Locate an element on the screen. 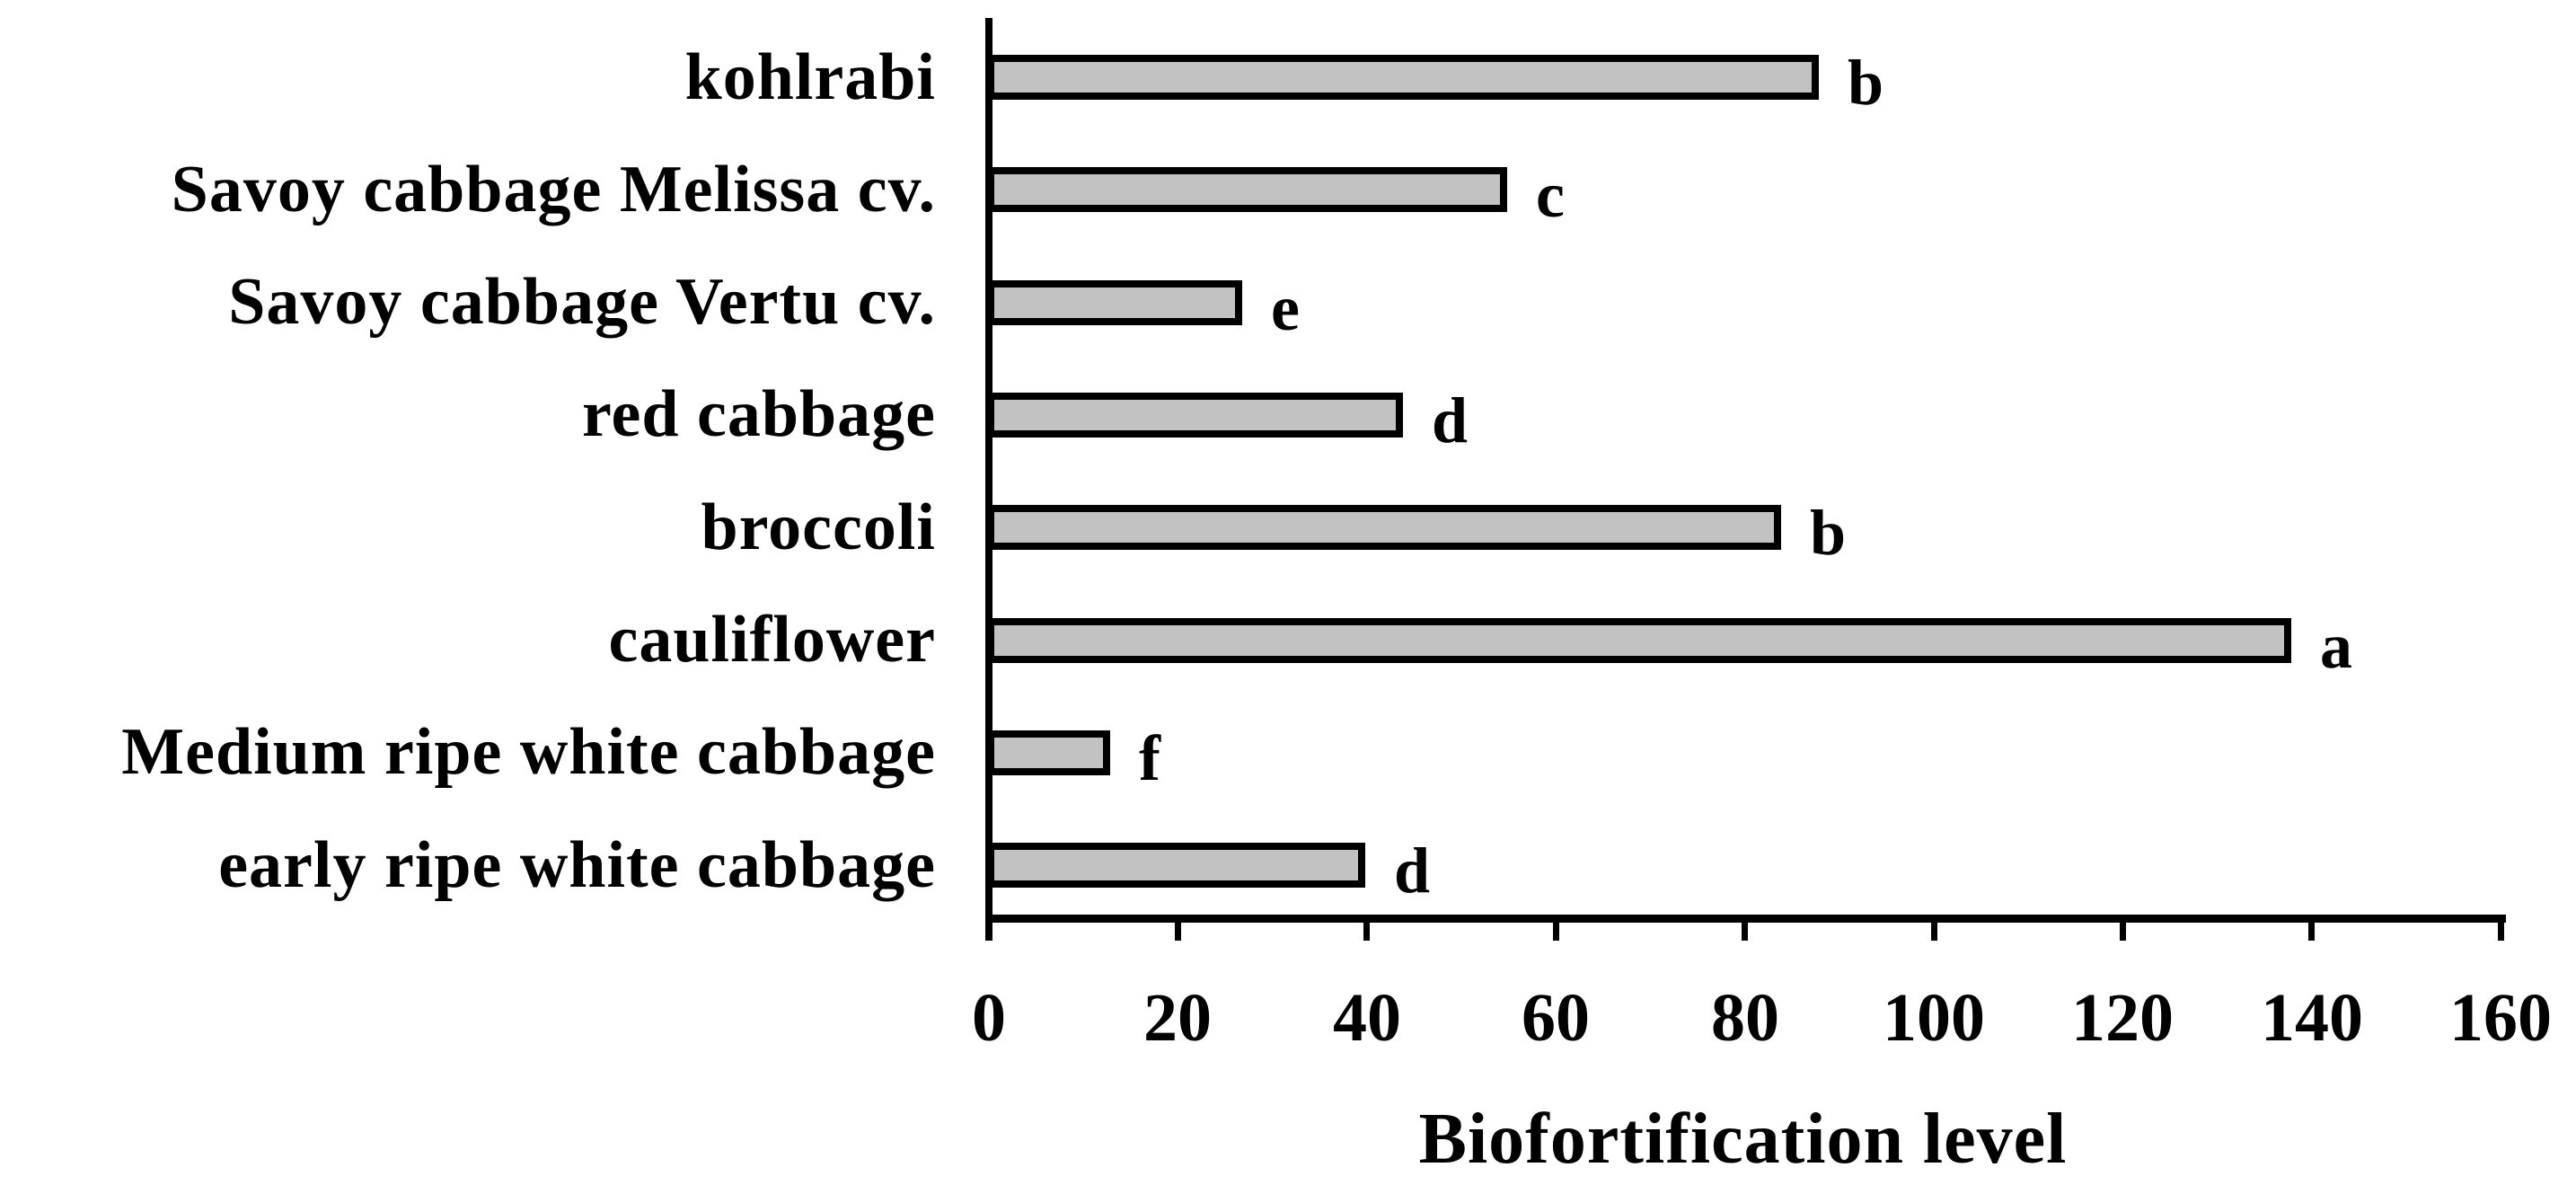  significance-letter-broccoli: b is located at coordinates (1828, 534).